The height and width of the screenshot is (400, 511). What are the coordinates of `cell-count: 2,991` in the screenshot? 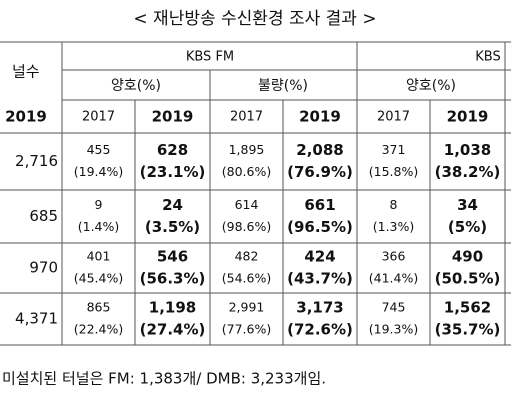 It's located at (247, 307).